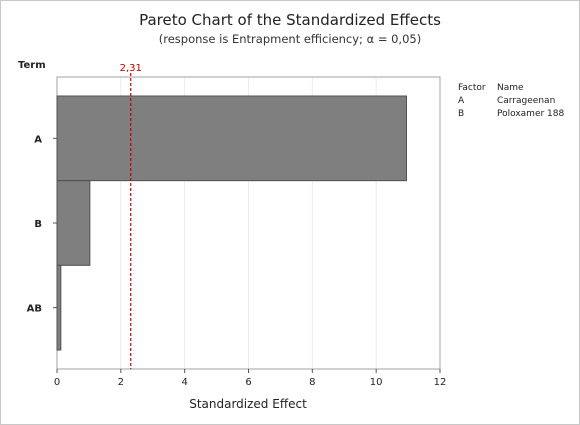 Image resolution: width=580 pixels, height=425 pixels. I want to click on x-tick-label-12: 12, so click(440, 382).